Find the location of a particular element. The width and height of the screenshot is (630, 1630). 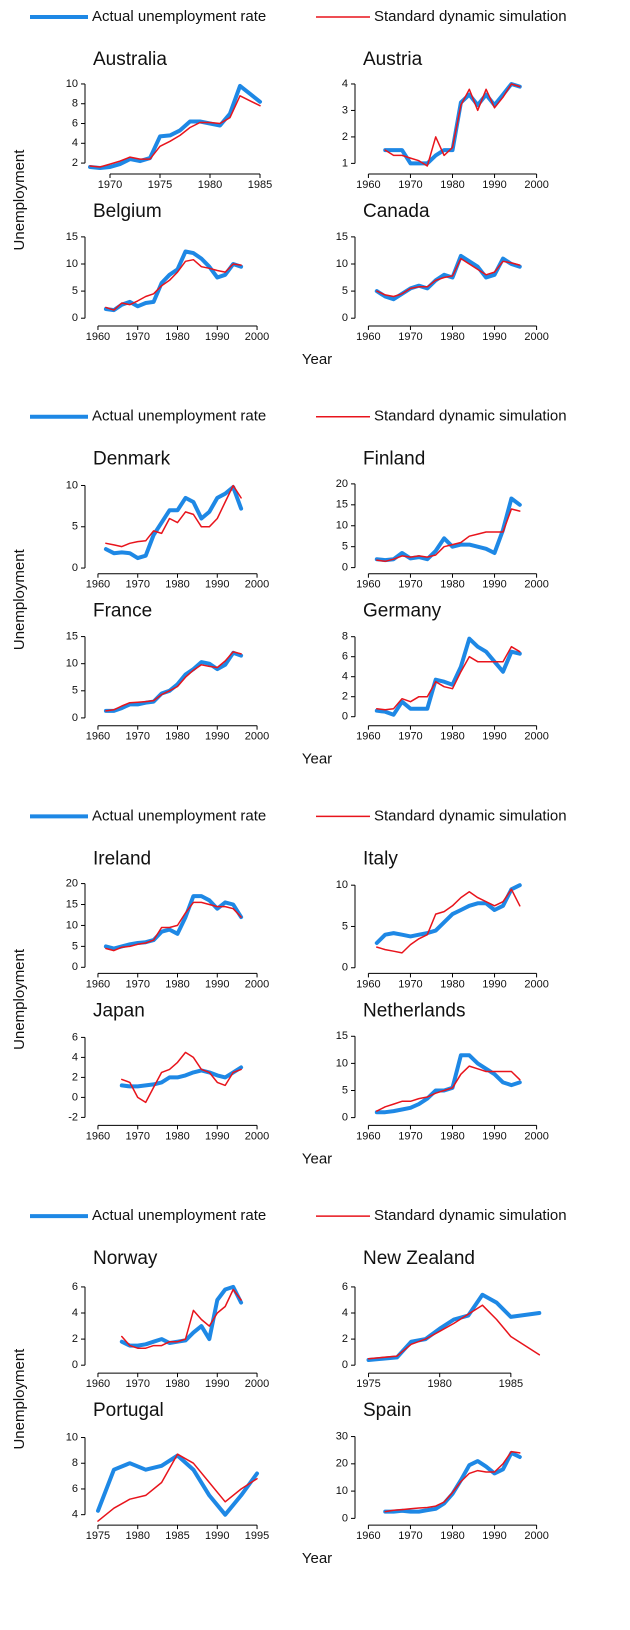

chart-title: Belgium is located at coordinates (127, 211).